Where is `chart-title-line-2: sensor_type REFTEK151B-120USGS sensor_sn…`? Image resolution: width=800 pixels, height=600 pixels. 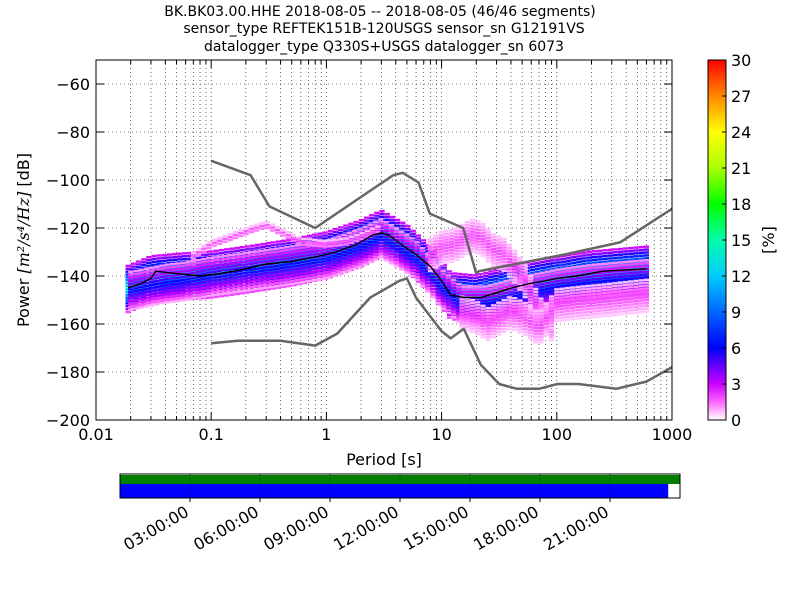 chart-title-line-2: sensor_type REFTEK151B-120USGS sensor_sn… is located at coordinates (383, 29).